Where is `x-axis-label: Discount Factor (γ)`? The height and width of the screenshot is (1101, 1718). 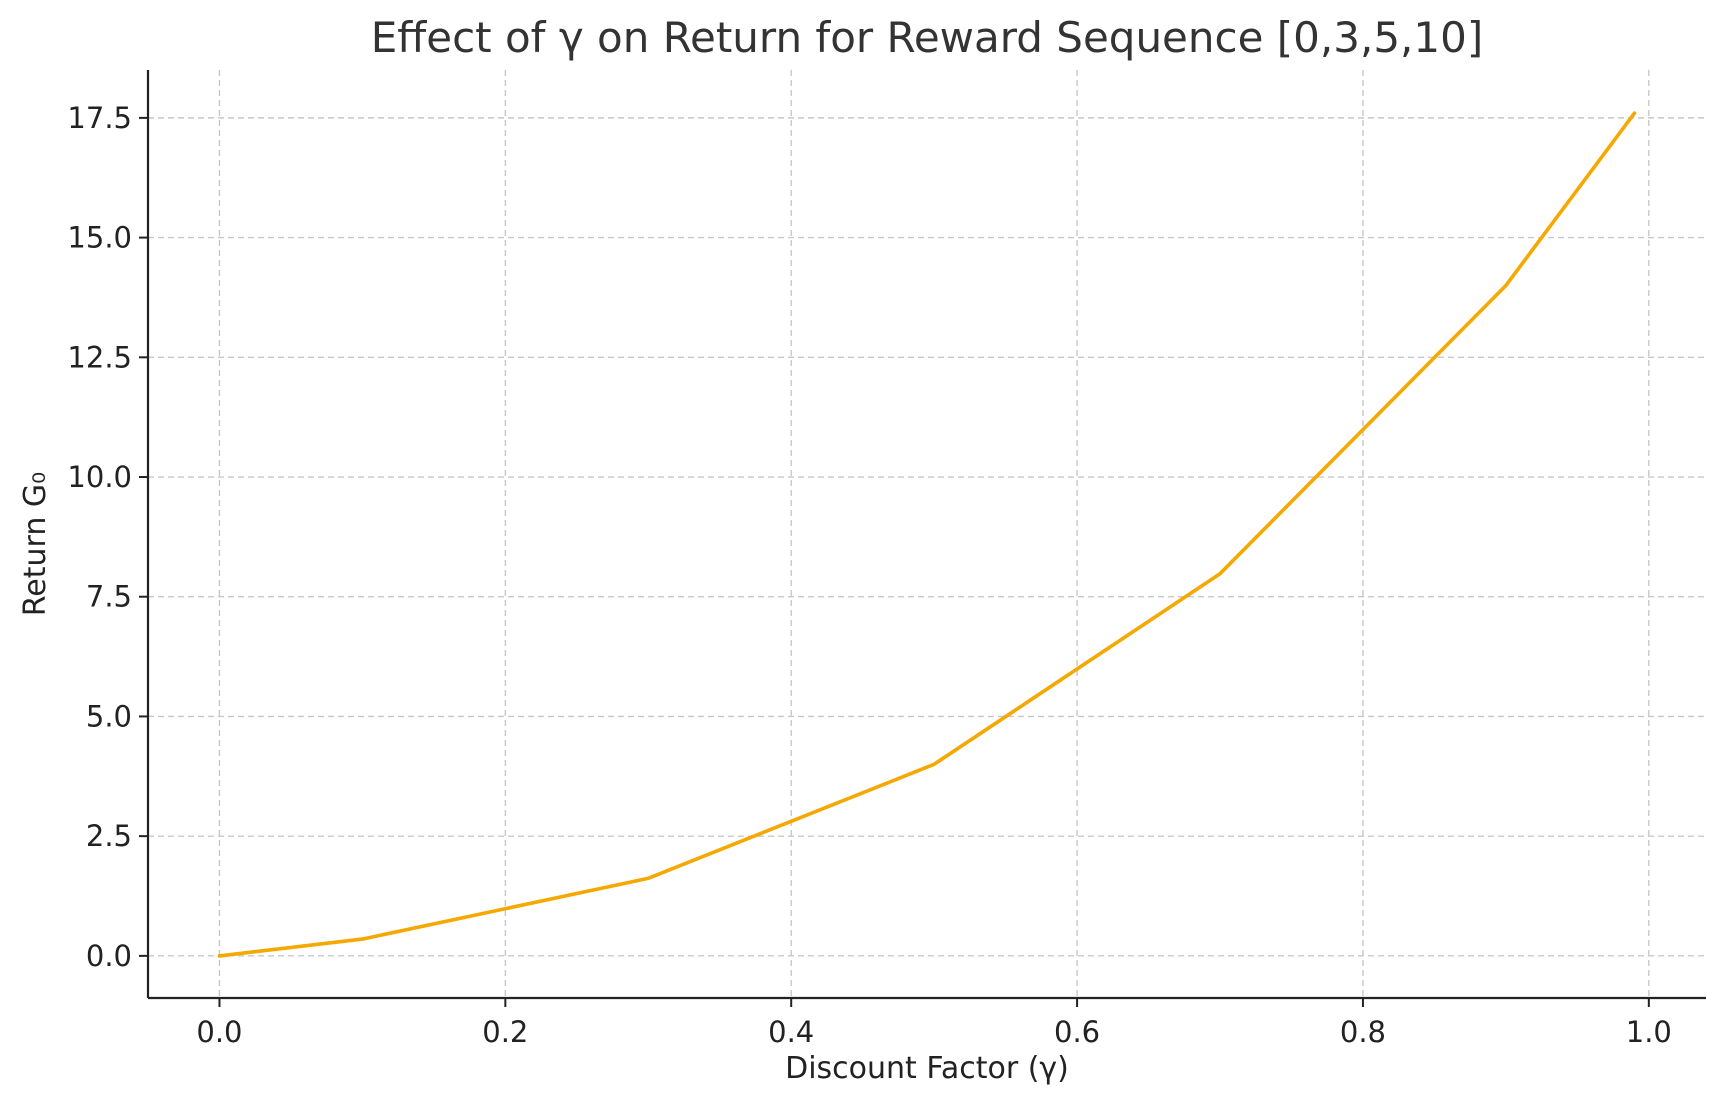 x-axis-label: Discount Factor (γ) is located at coordinates (927, 1068).